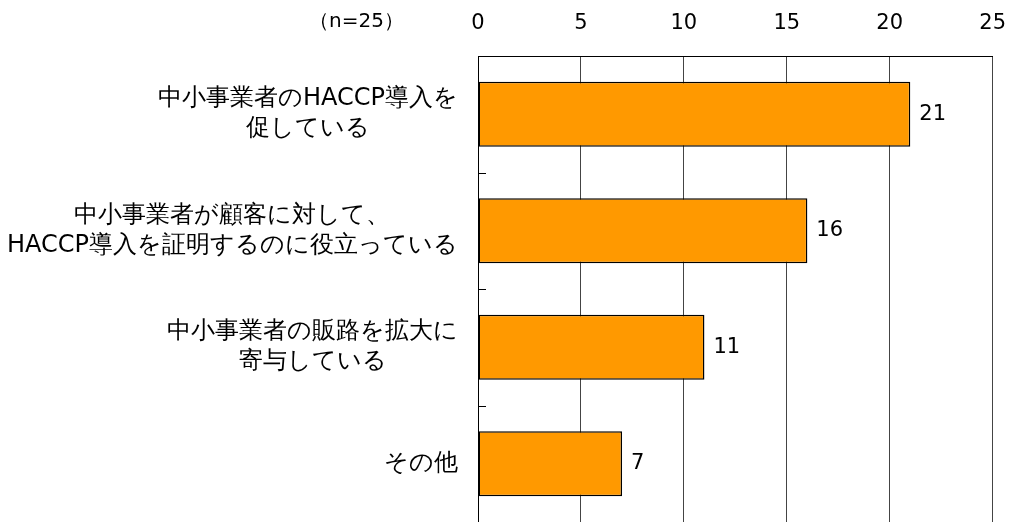 This screenshot has width=1026, height=522. I want to click on data-label: 21, so click(933, 112).